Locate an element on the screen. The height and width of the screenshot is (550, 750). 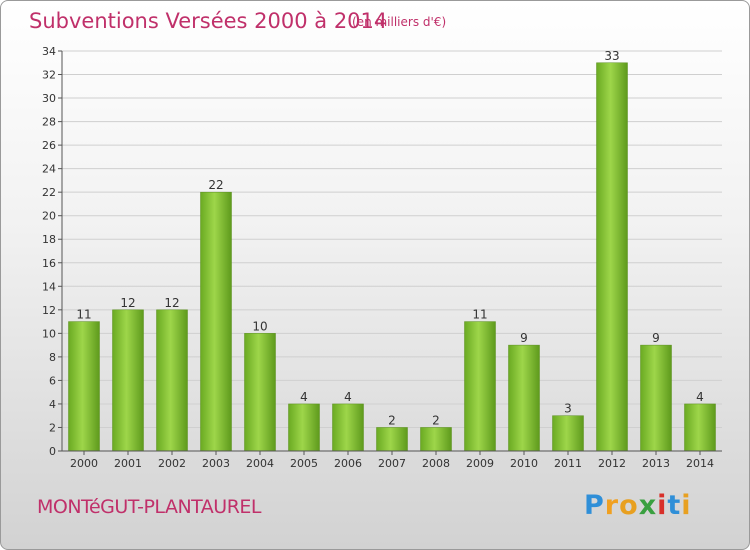
logo-letter: o is located at coordinates (629, 505).